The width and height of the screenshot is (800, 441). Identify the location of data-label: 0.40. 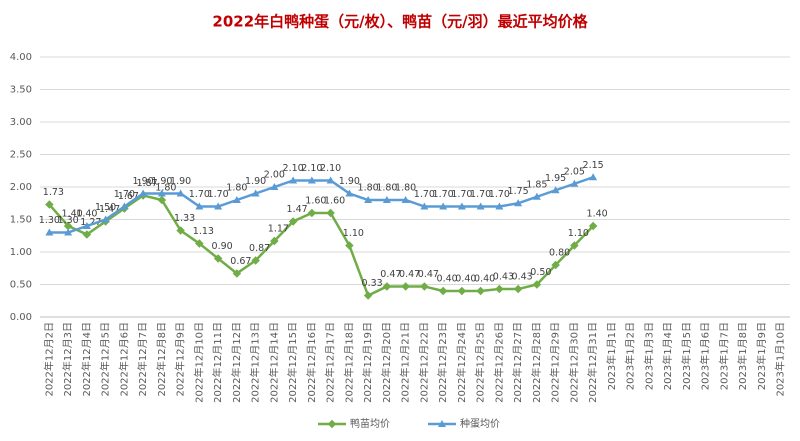
(465, 279).